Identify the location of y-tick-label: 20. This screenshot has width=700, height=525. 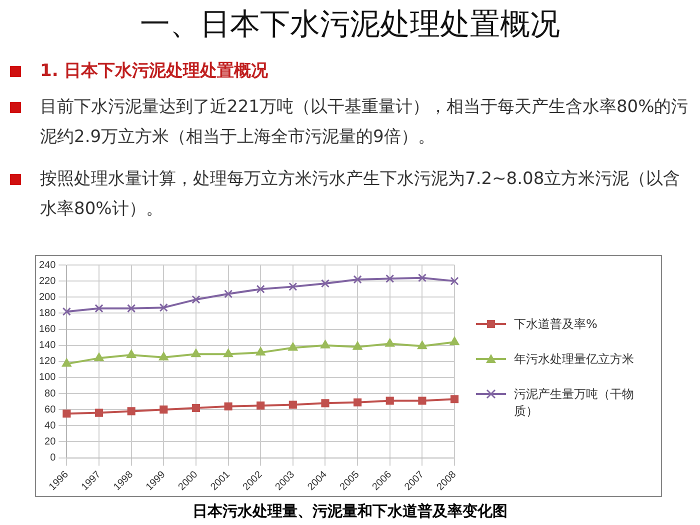
(50, 442).